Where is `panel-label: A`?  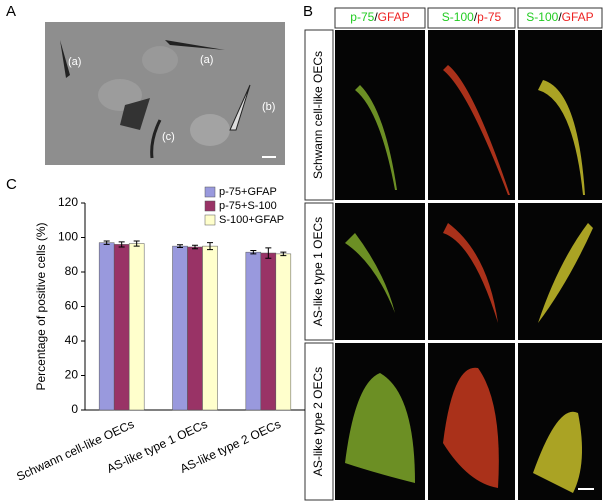 panel-label: A is located at coordinates (11, 11).